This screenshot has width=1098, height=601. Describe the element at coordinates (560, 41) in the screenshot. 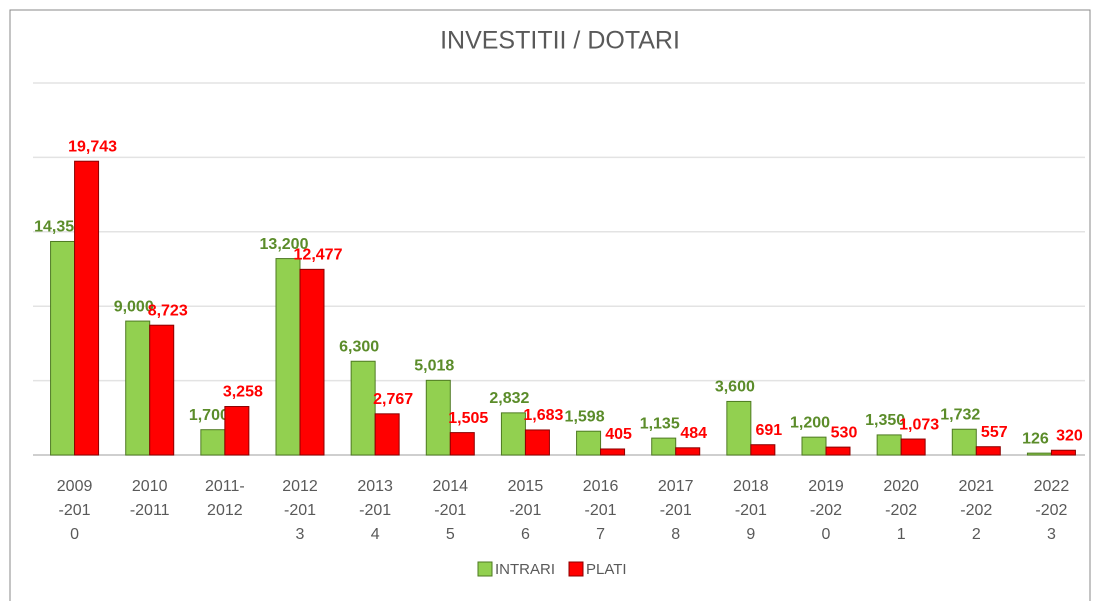

I see `chart-title: INVESTITII / DOTARI` at that location.